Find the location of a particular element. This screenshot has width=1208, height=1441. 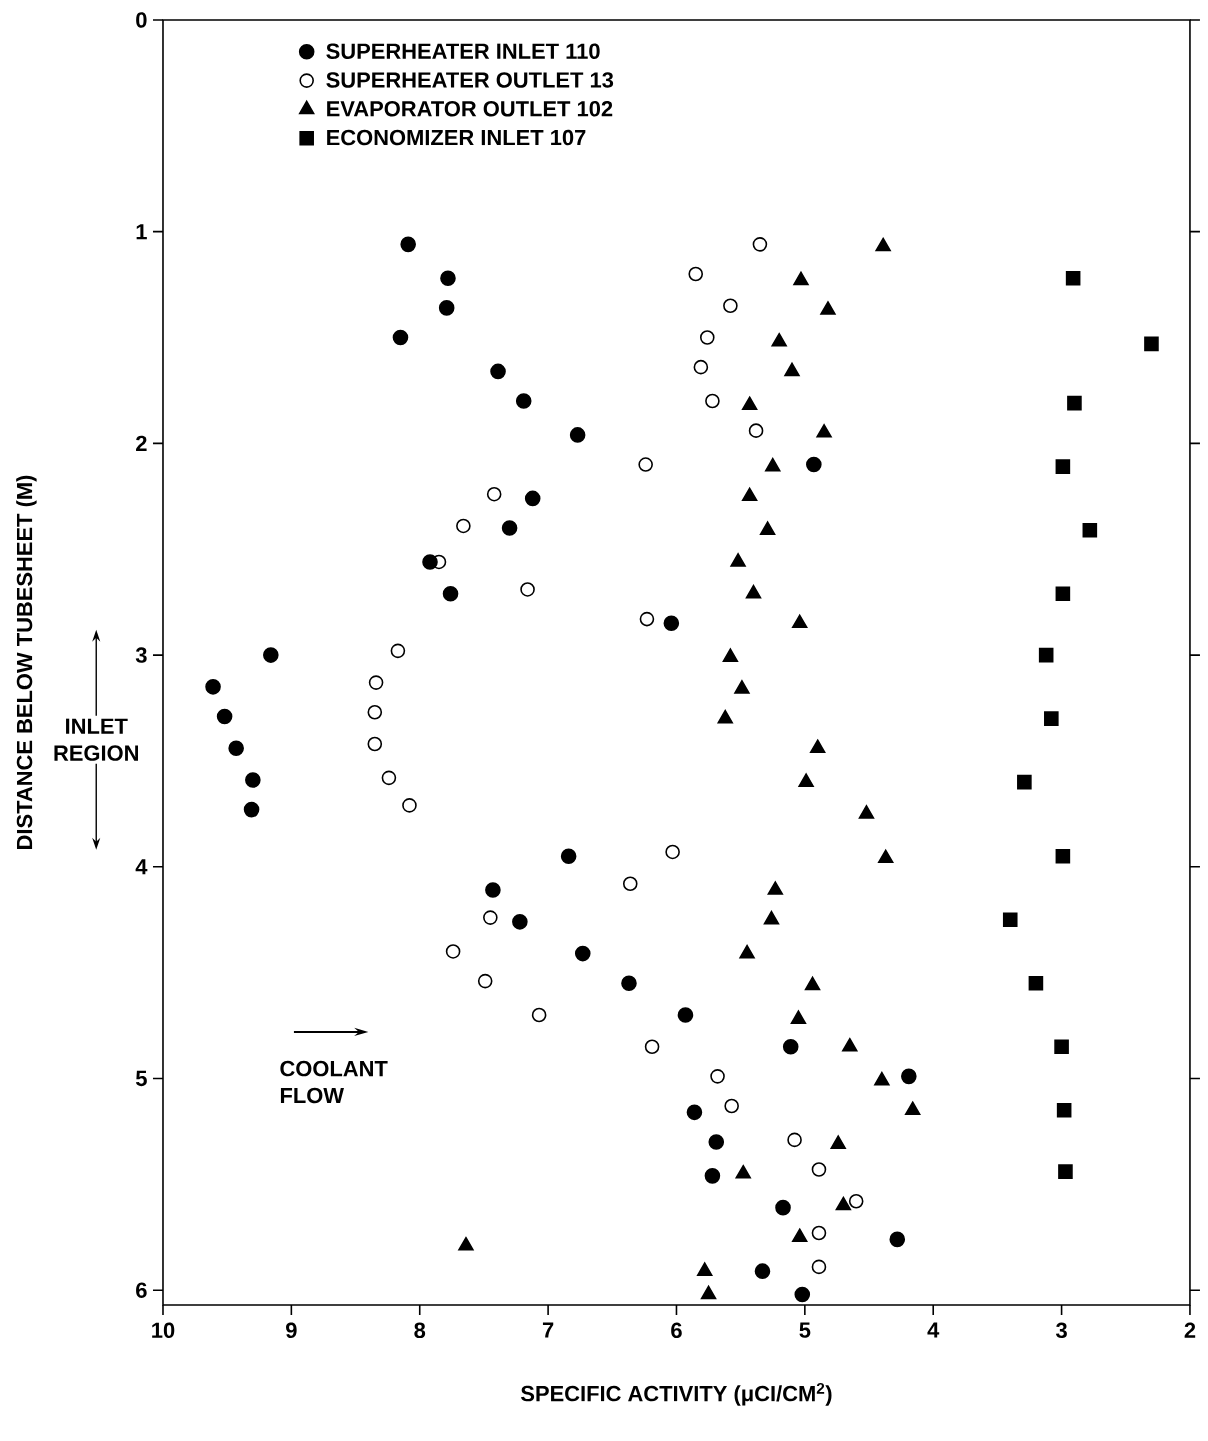

y-axis-title: DISTANCE BELOW TUBESHEET (M) is located at coordinates (26, 662).